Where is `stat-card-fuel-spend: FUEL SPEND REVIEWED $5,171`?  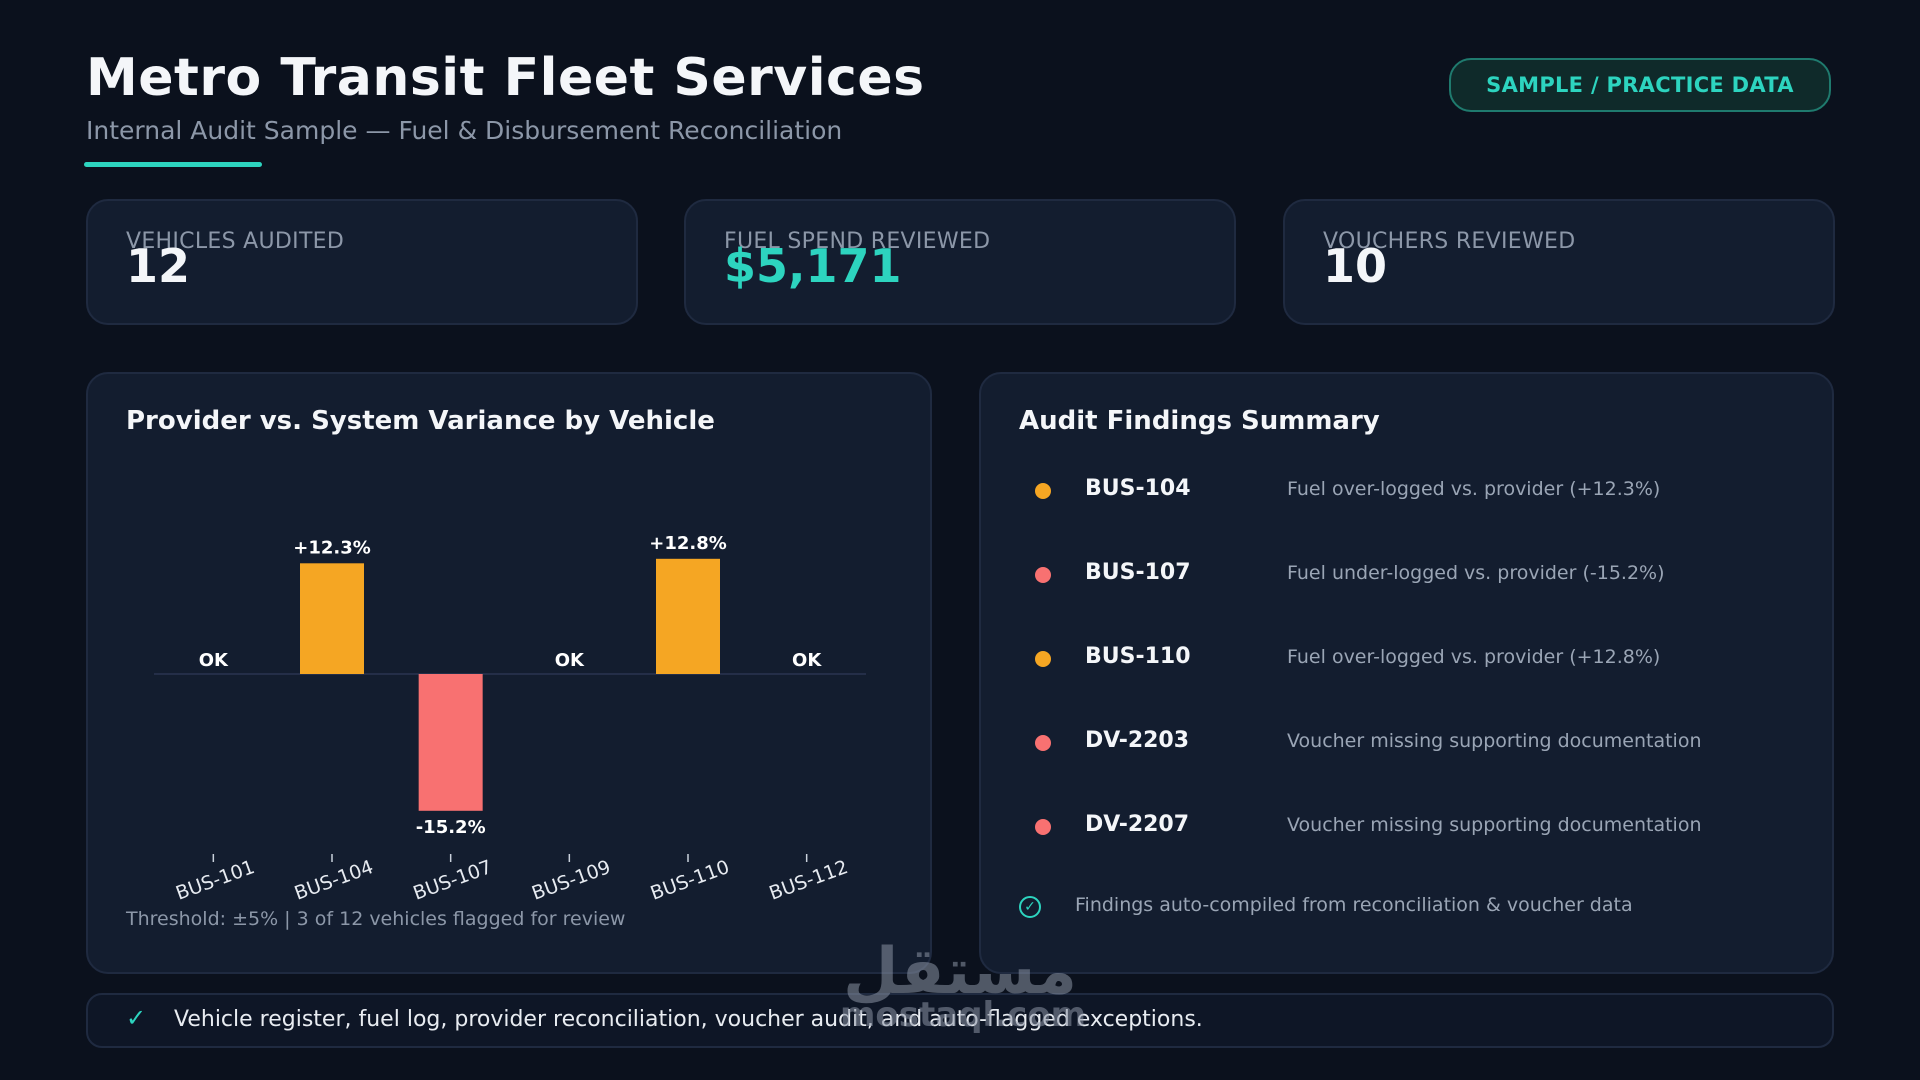
stat-card-fuel-spend: FUEL SPEND REVIEWED $5,171 is located at coordinates (960, 262).